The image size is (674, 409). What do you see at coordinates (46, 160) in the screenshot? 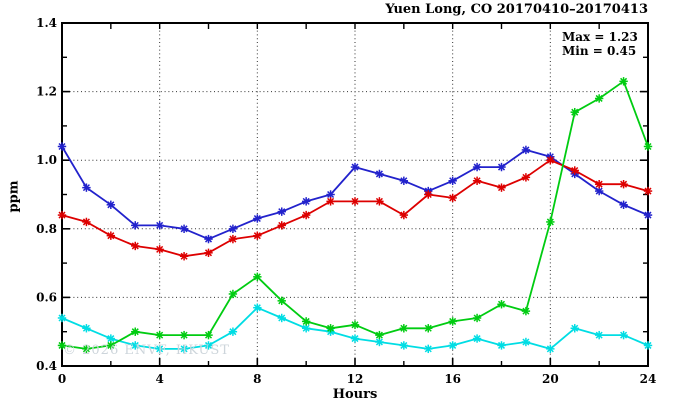
I see `y-tick-label: 1.0` at bounding box center [46, 160].